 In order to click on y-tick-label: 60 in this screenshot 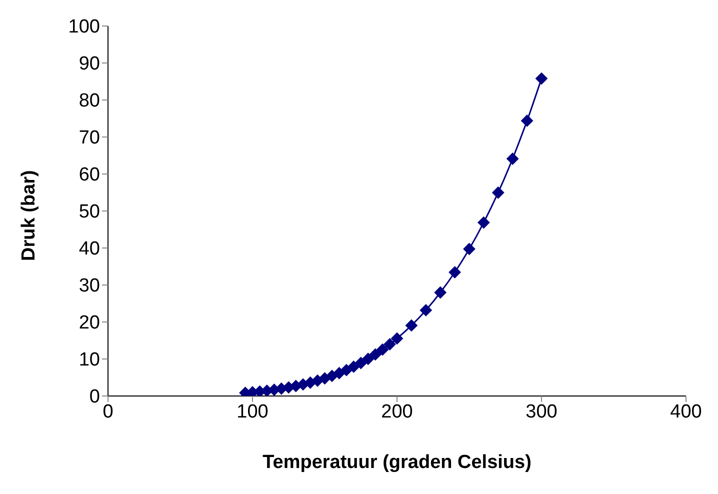, I will do `click(89, 175)`.